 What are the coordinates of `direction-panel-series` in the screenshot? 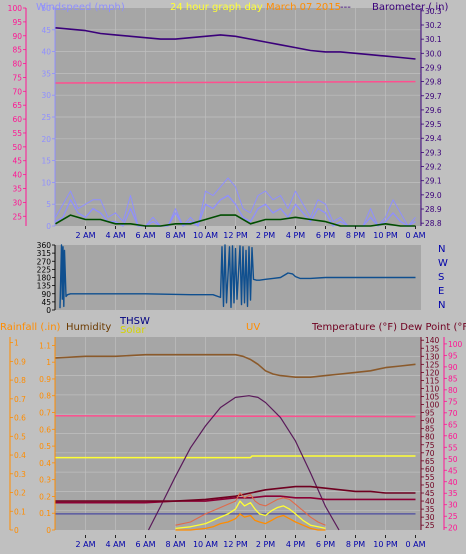 It's located at (237, 276).